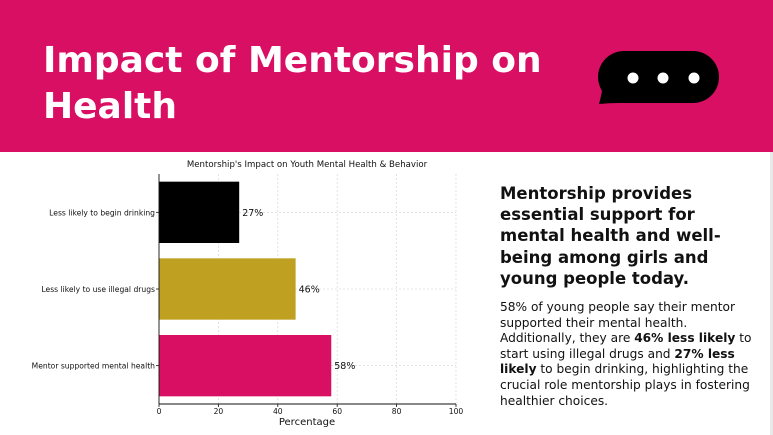 This screenshot has height=435, width=773. I want to click on x-tick-label: 60, so click(337, 411).